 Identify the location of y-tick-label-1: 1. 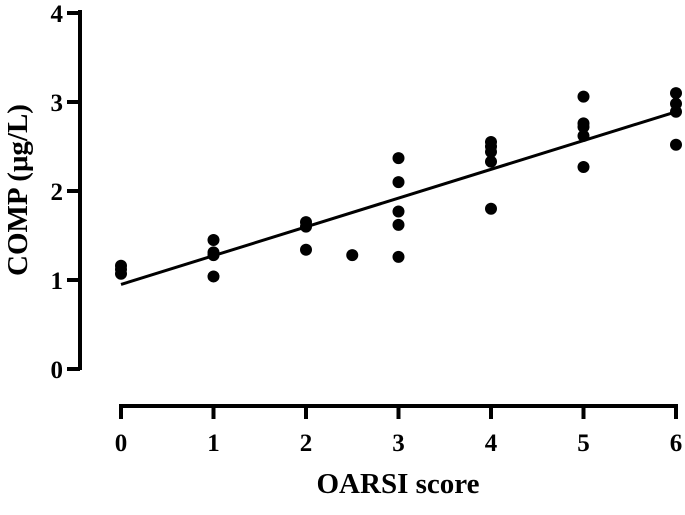
(57, 281).